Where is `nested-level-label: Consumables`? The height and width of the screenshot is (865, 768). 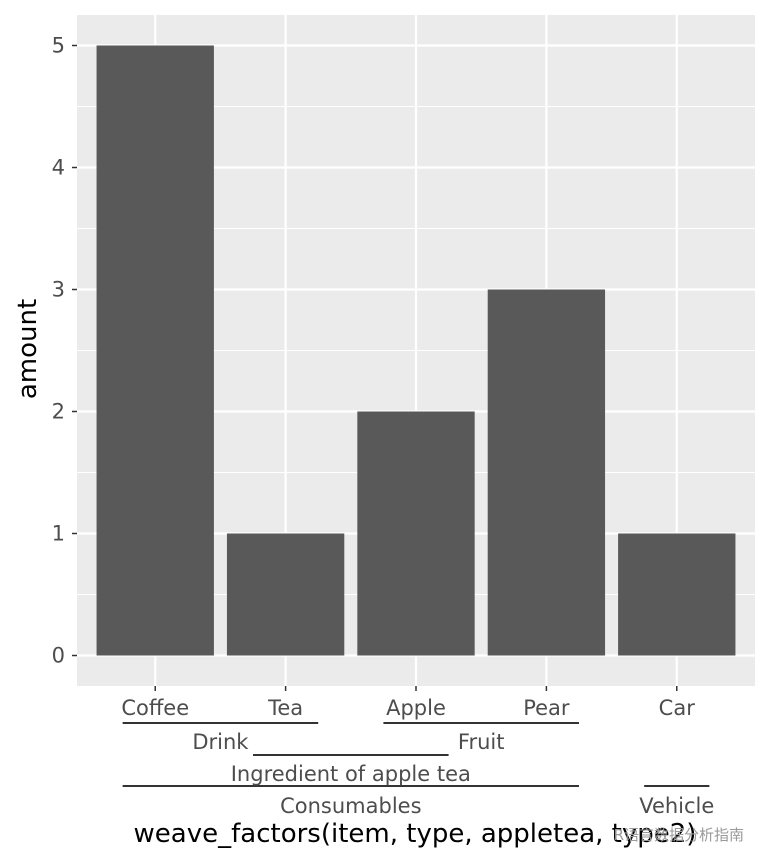 nested-level-label: Consumables is located at coordinates (350, 806).